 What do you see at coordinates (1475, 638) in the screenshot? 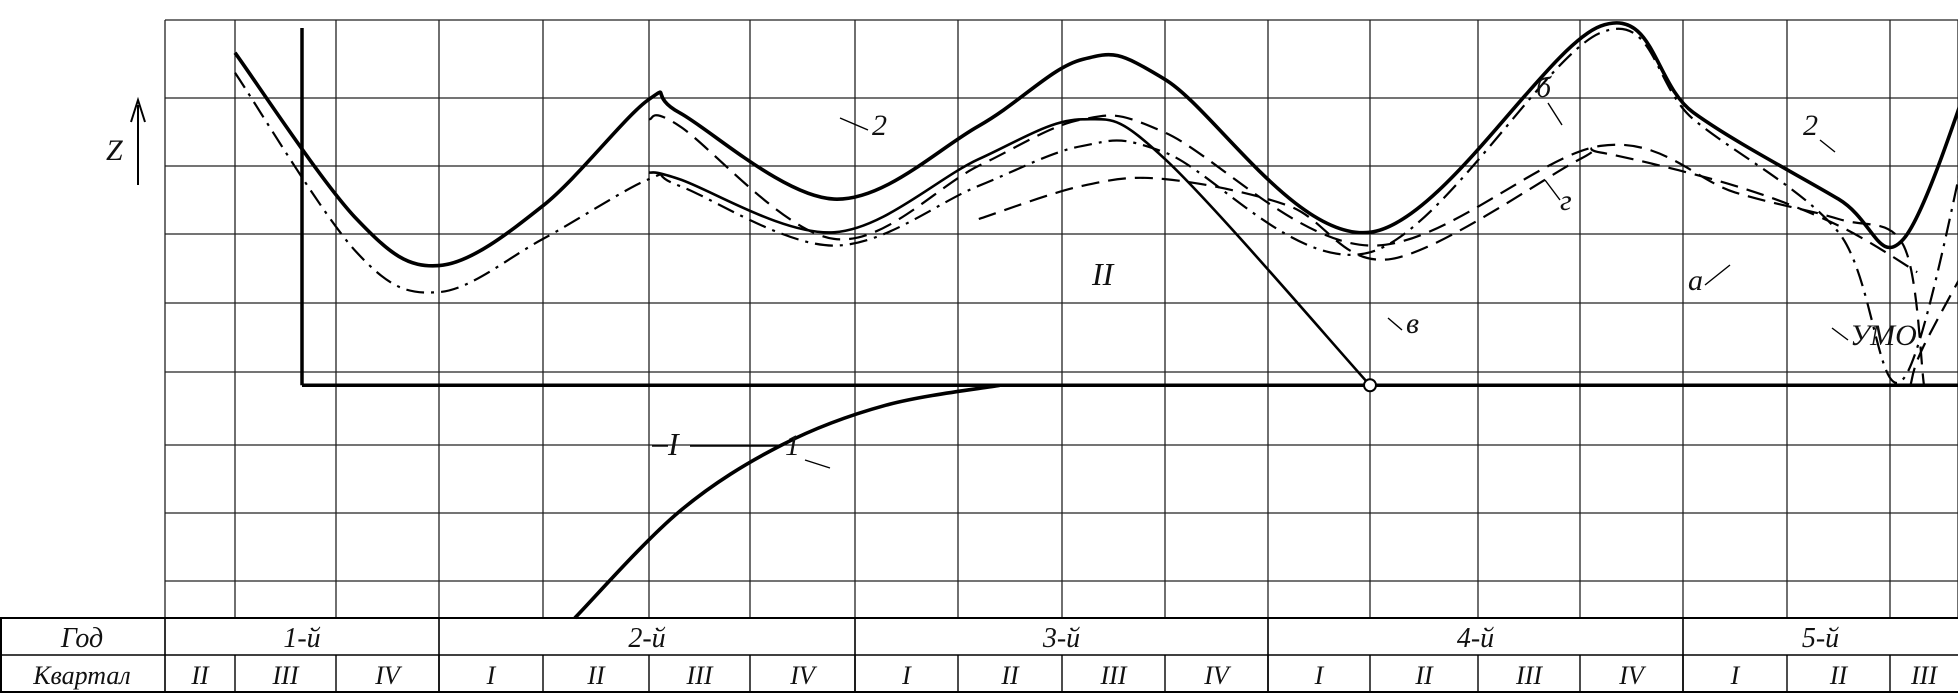
I see `year-label: 4-й` at bounding box center [1475, 638].